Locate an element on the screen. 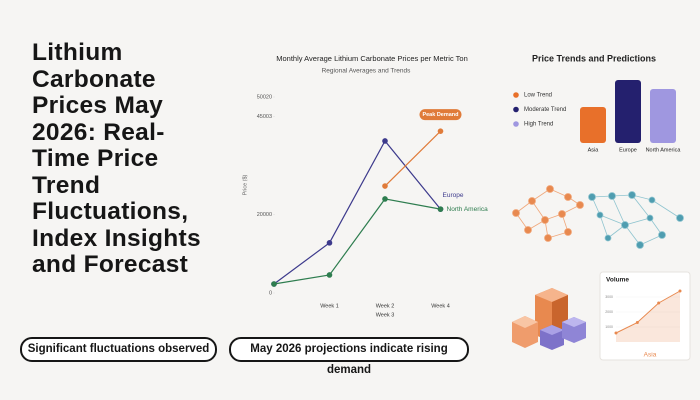  annotation: Peak Demand is located at coordinates (440, 115).